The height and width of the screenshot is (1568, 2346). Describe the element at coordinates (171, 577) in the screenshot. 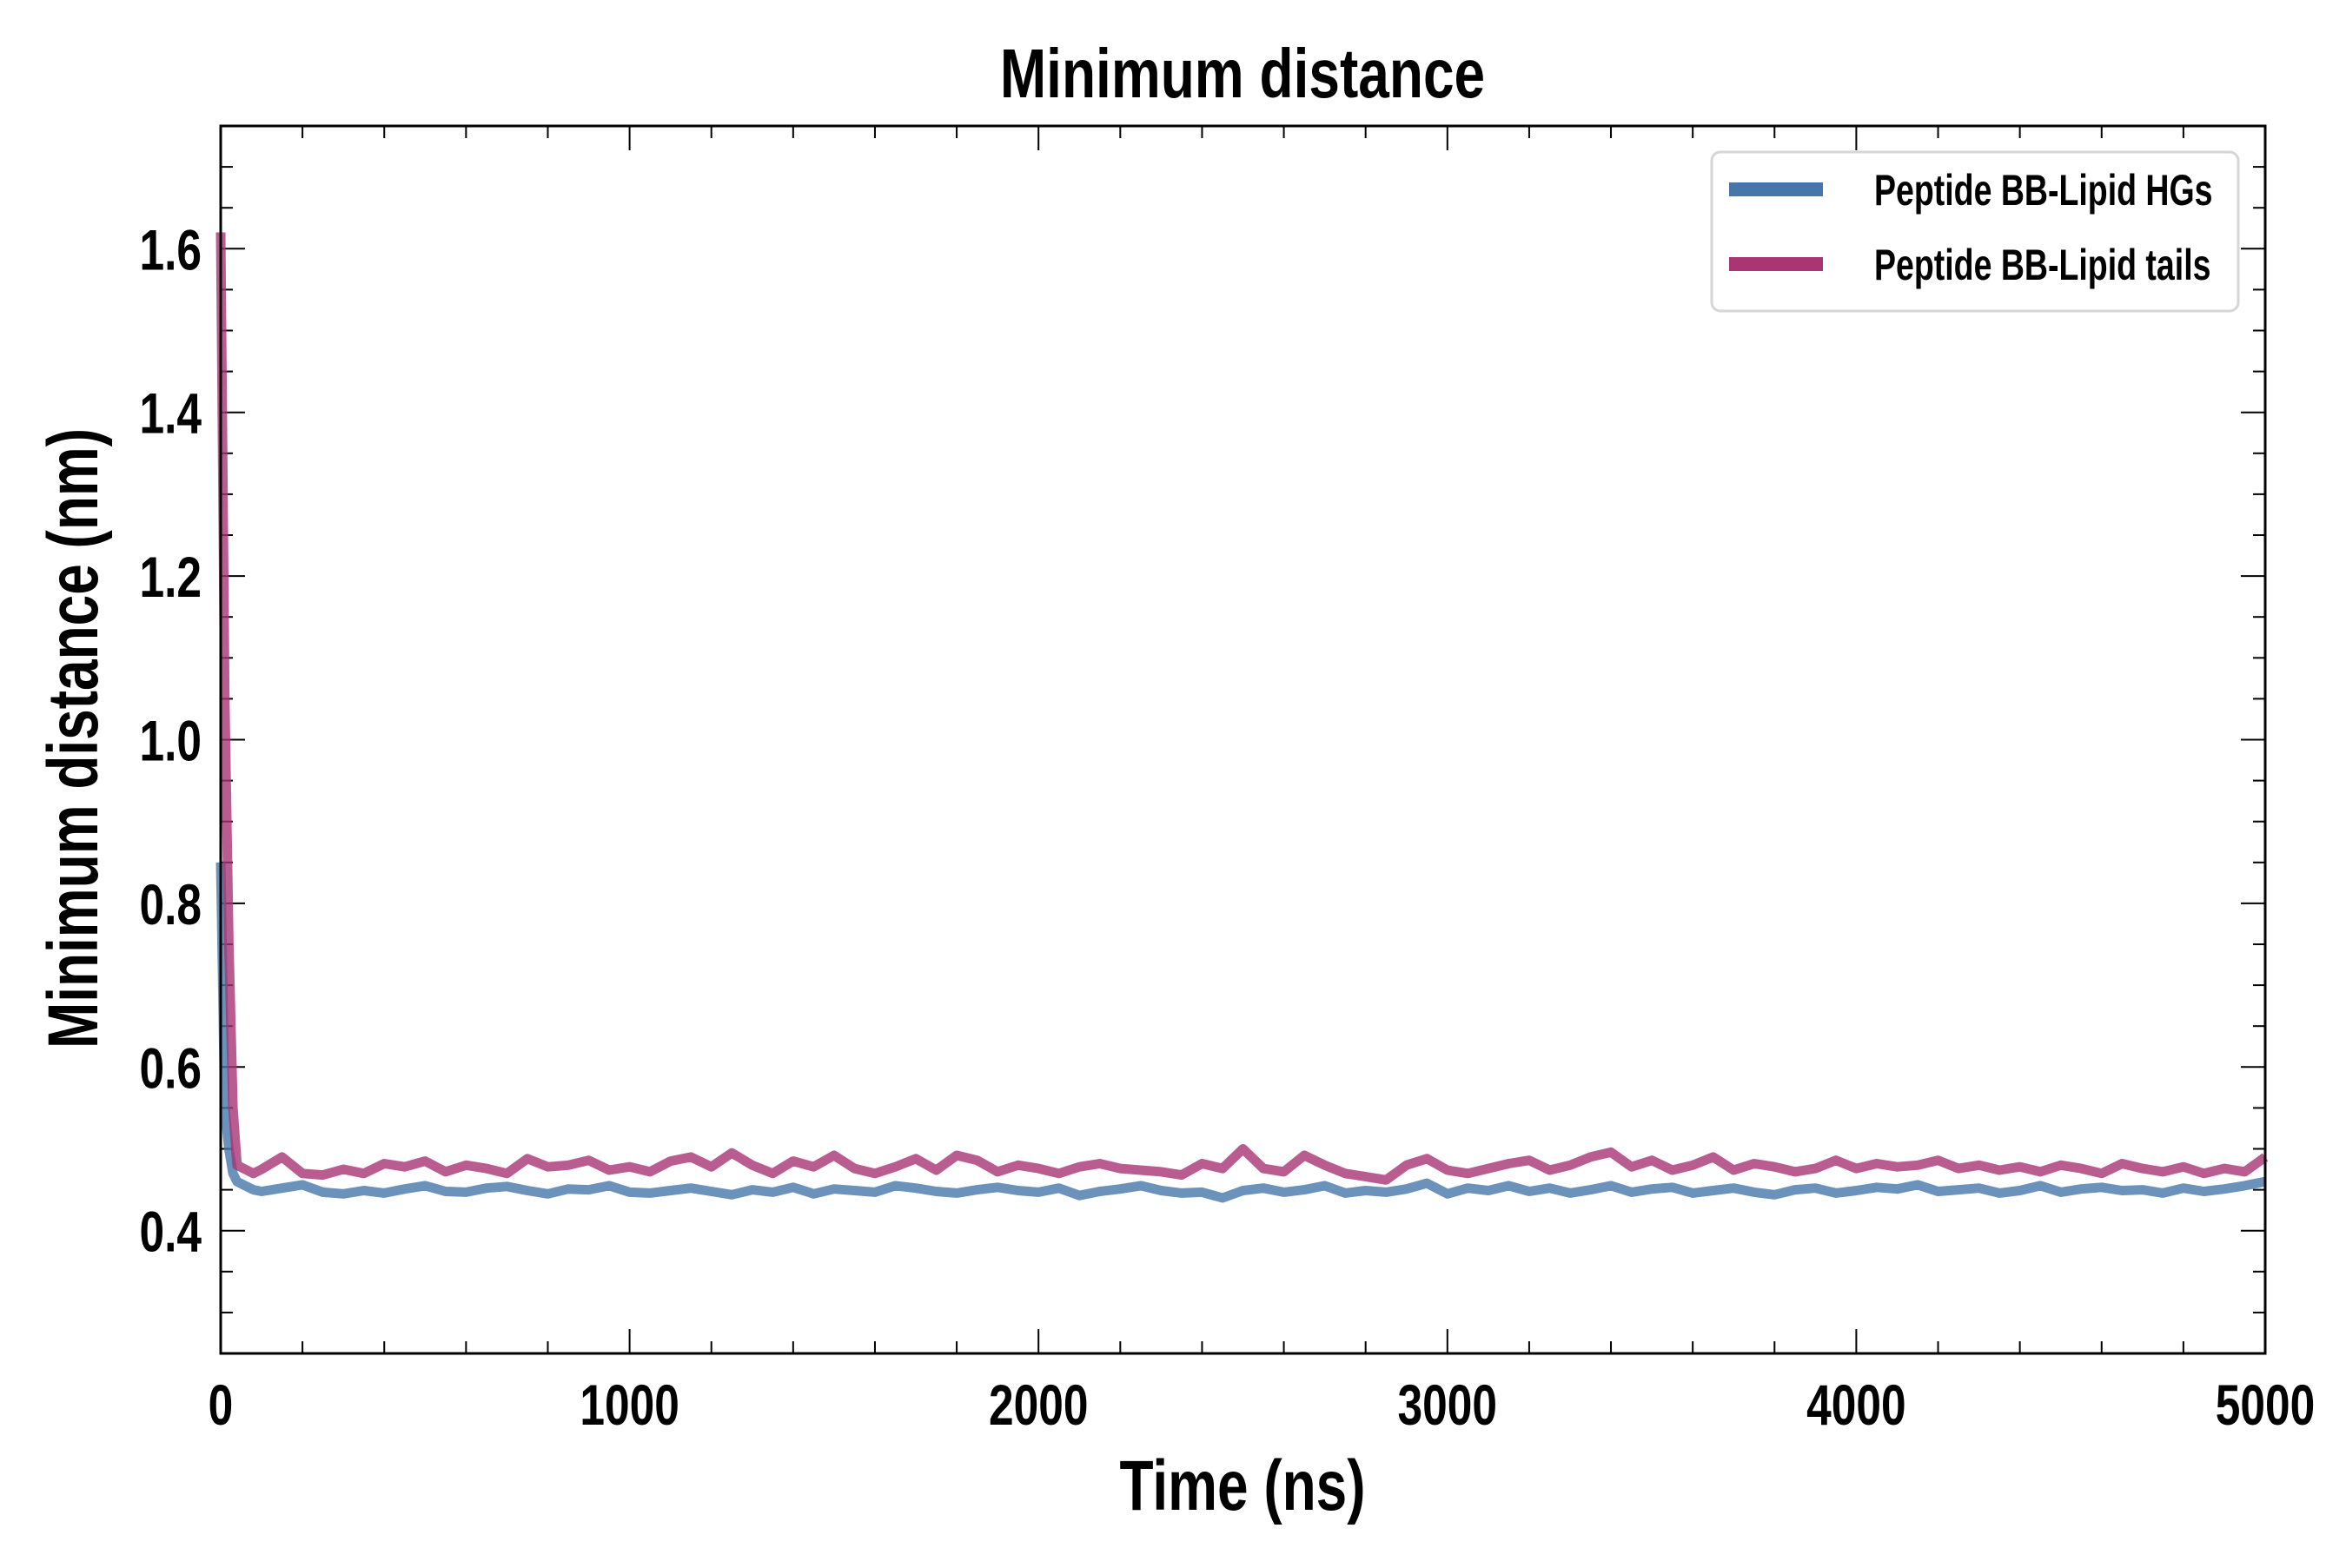

I see `y-tick-label: 1.2` at that location.